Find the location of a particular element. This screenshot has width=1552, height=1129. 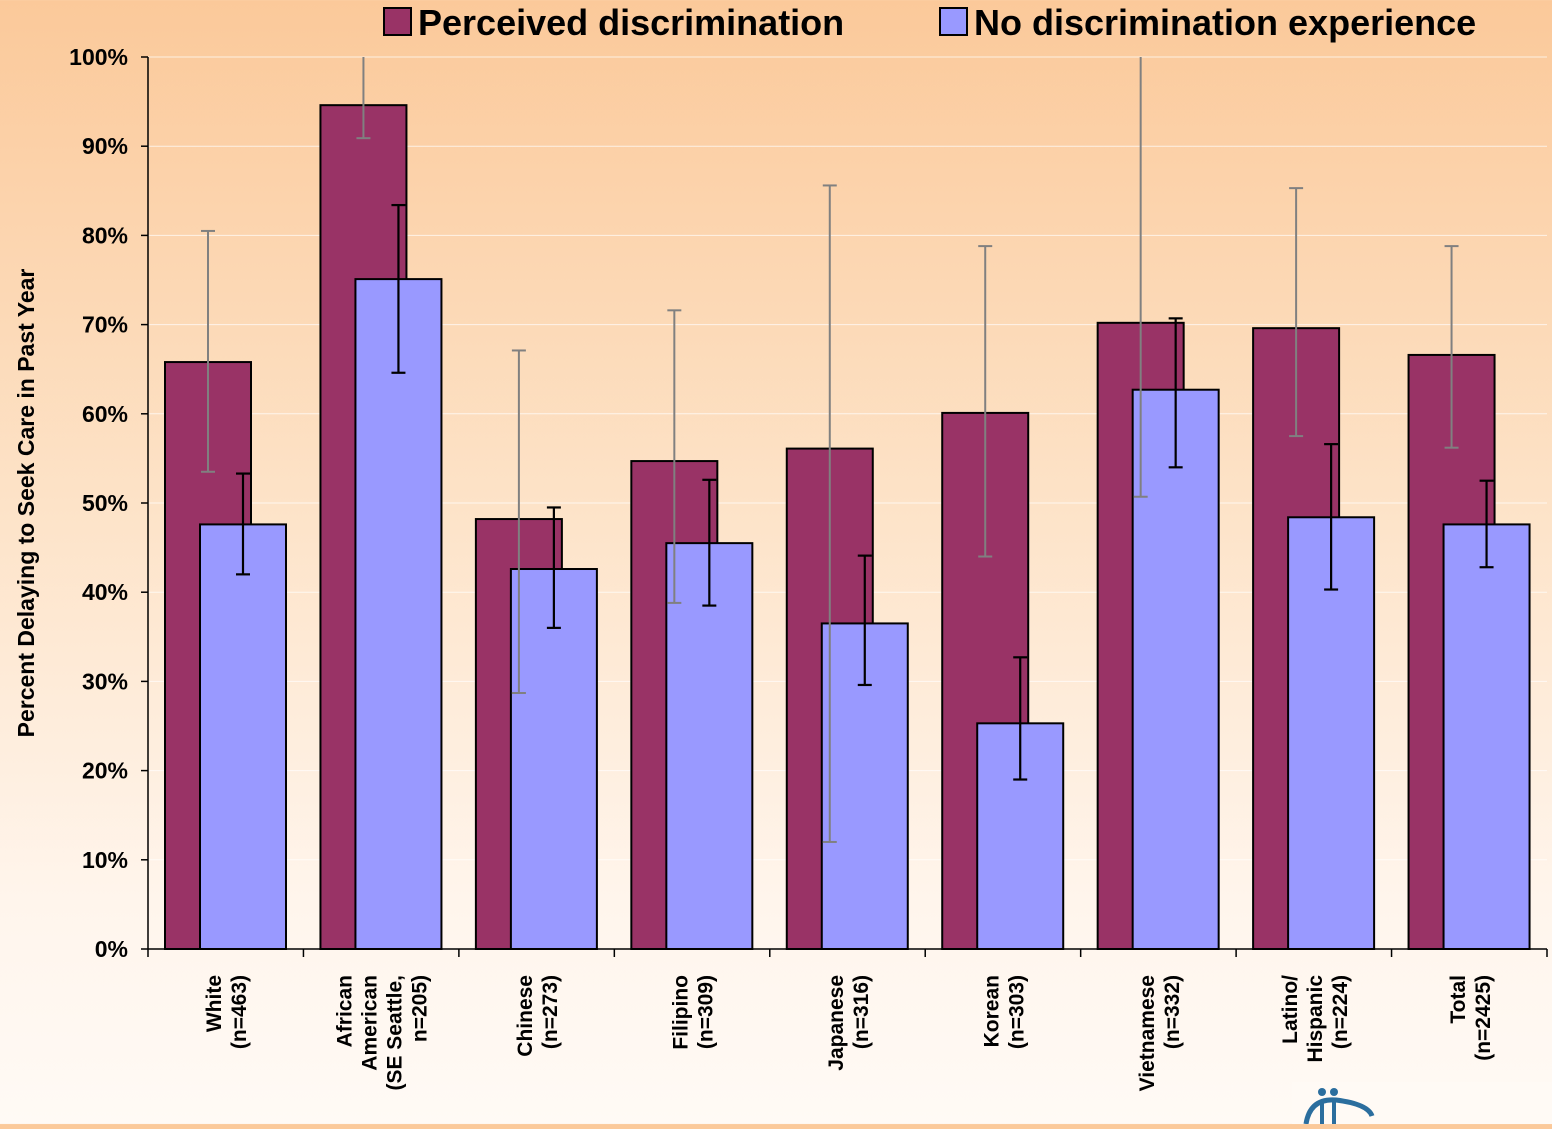

y-tick-label: 40% is located at coordinates (105, 592).